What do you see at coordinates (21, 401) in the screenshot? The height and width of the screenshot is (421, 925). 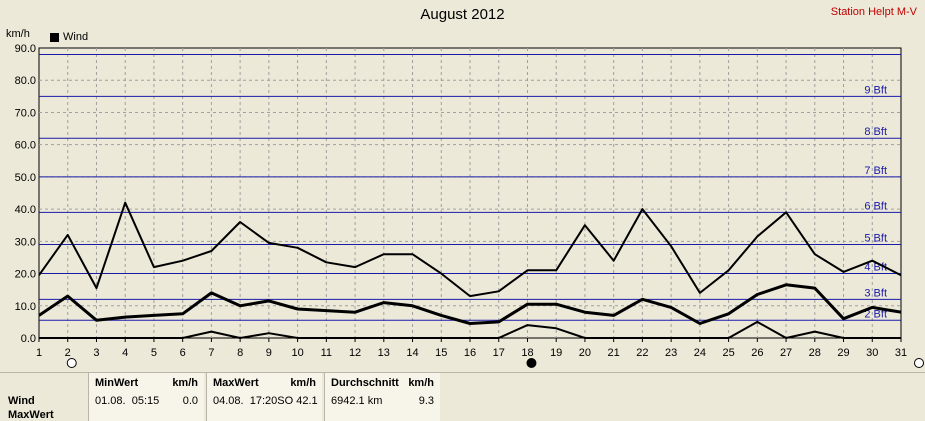 I see `stats-row-label: Wind` at bounding box center [21, 401].